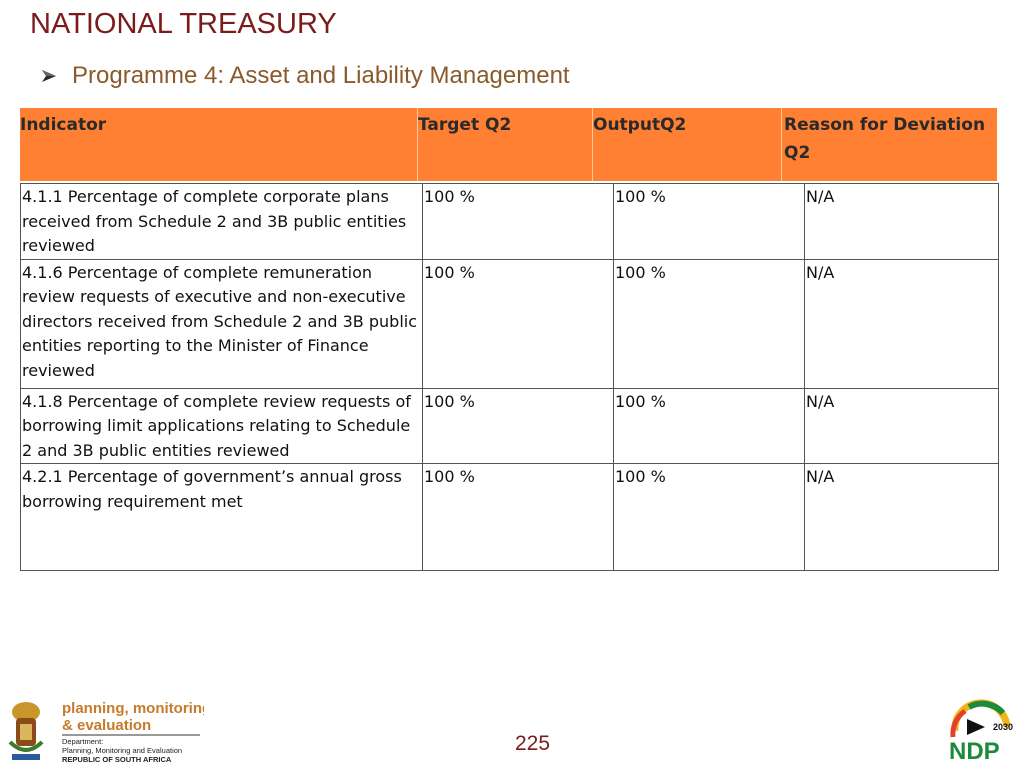 This screenshot has width=1024, height=768. I want to click on ndp-text: NDP, so click(974, 750).